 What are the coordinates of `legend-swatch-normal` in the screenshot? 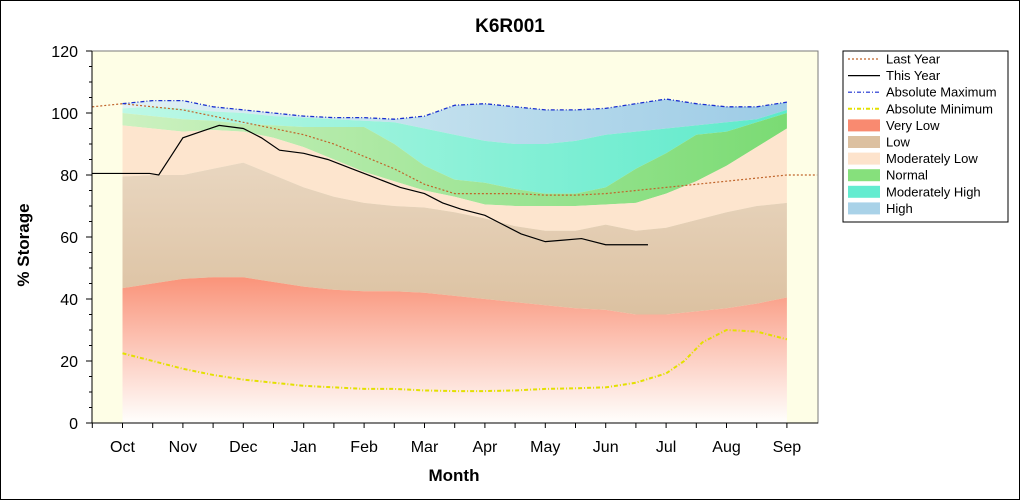 It's located at (864, 175).